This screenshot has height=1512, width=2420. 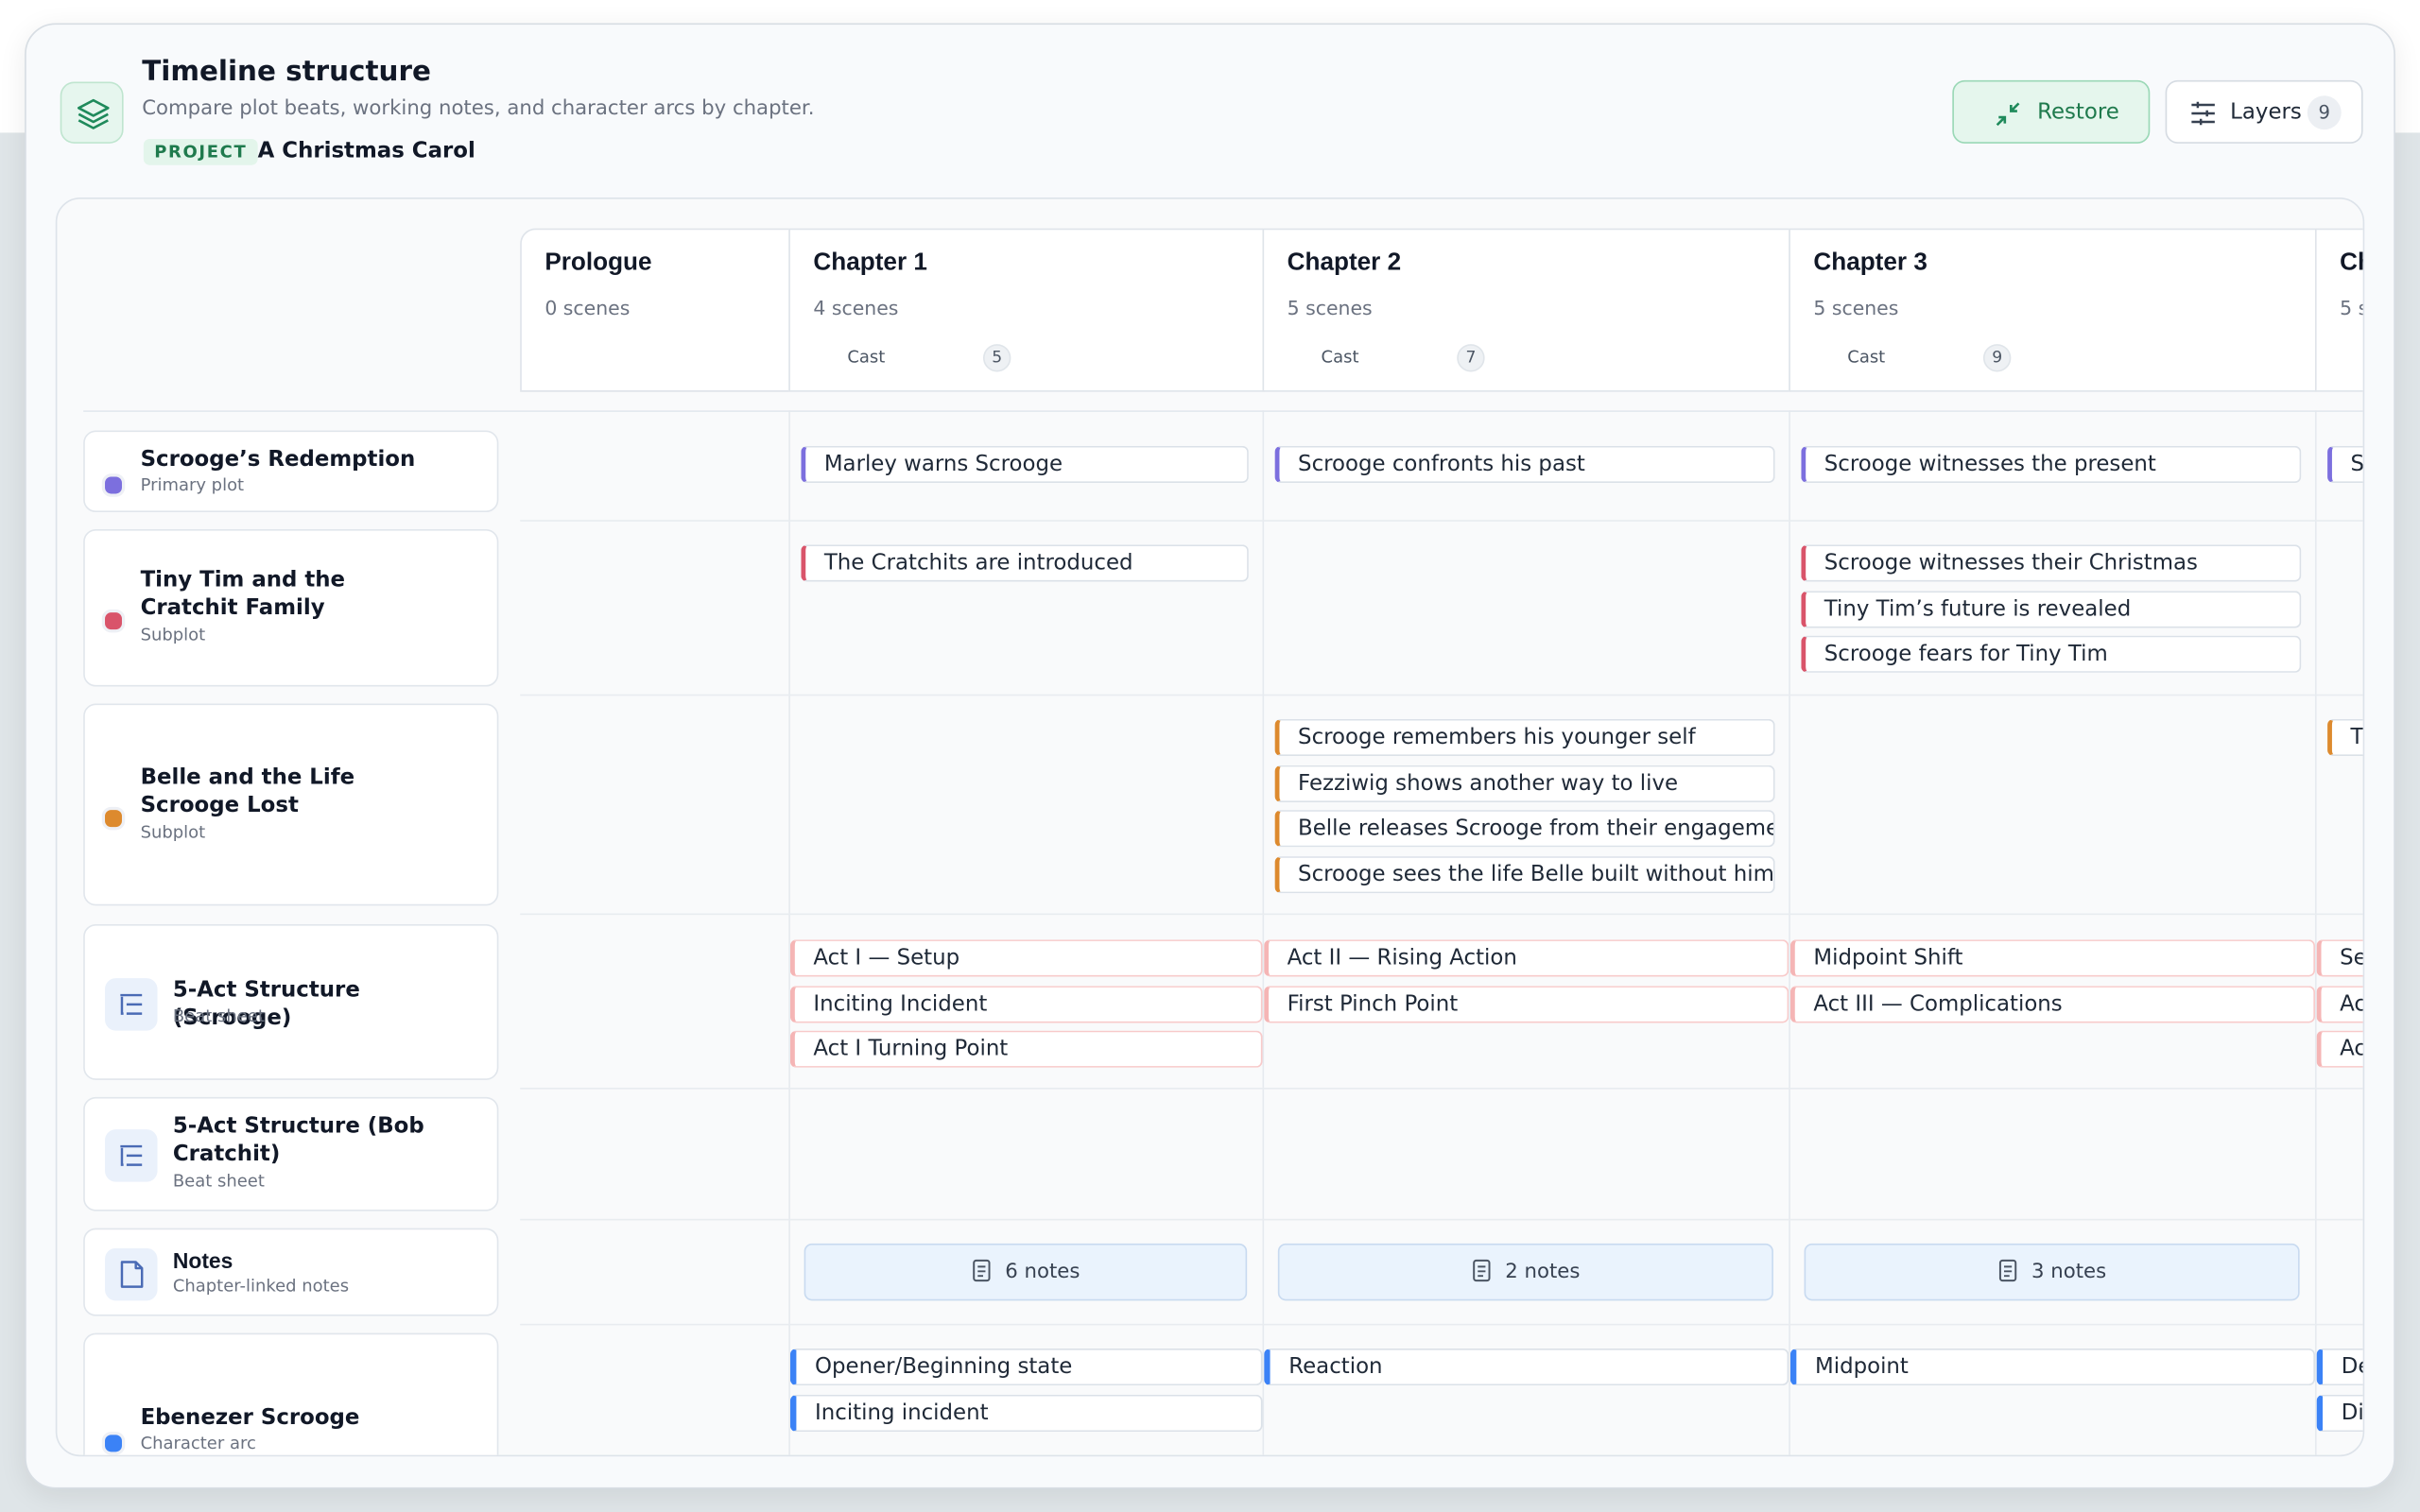 What do you see at coordinates (587, 307) in the screenshot?
I see `scene-count: 0 scenes` at bounding box center [587, 307].